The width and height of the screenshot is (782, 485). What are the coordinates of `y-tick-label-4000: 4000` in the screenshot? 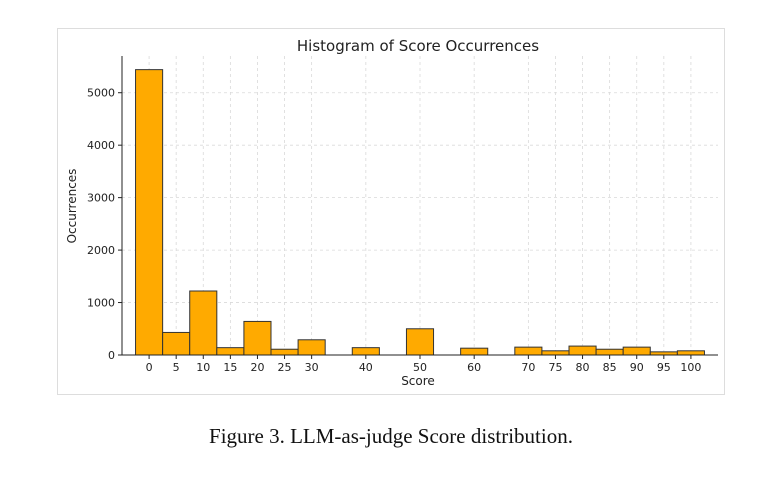 It's located at (101, 145).